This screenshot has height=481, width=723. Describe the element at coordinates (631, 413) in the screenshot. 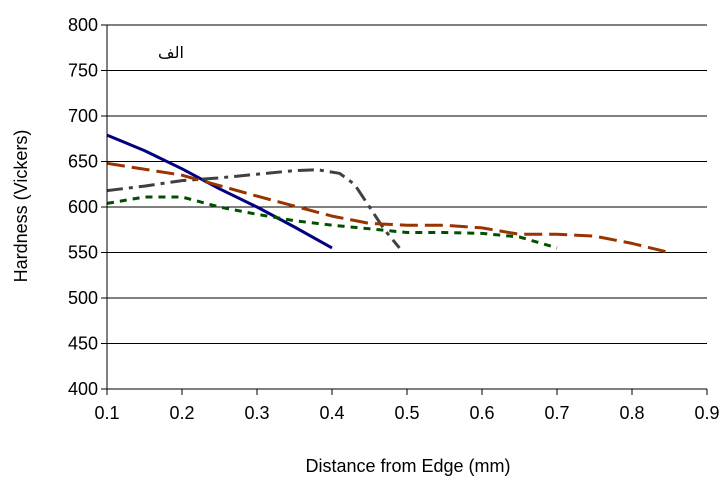

I see `x-tick-label: 0.8` at that location.